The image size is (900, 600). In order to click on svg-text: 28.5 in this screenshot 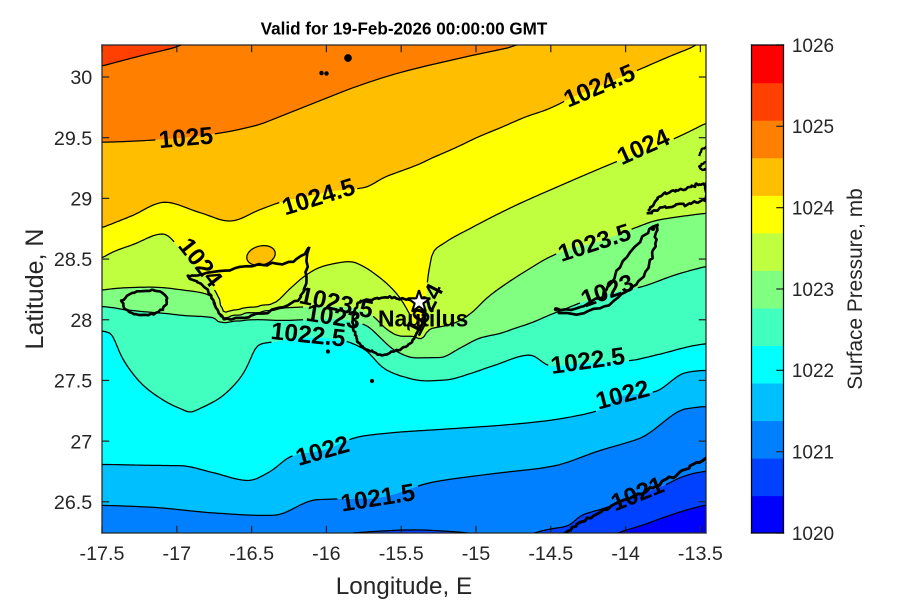, I will do `click(73, 260)`.